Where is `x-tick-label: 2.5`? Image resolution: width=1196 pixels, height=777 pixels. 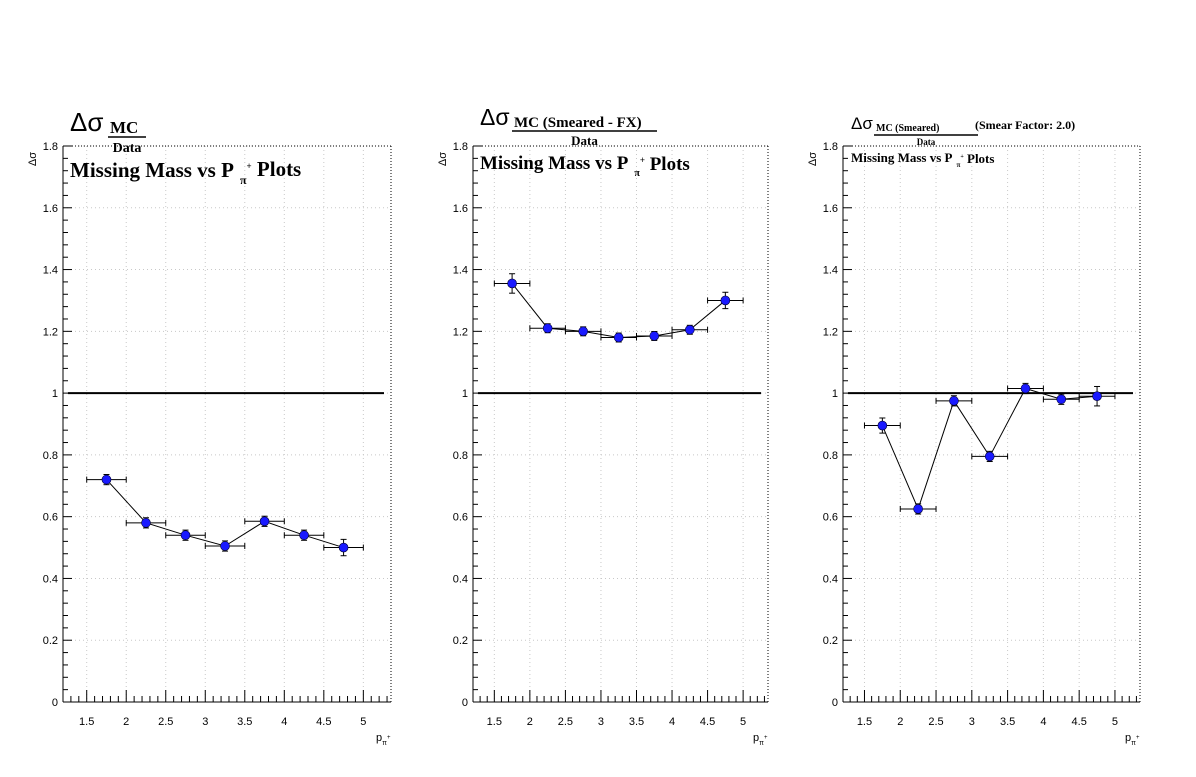
x-tick-label: 2.5 is located at coordinates (165, 722).